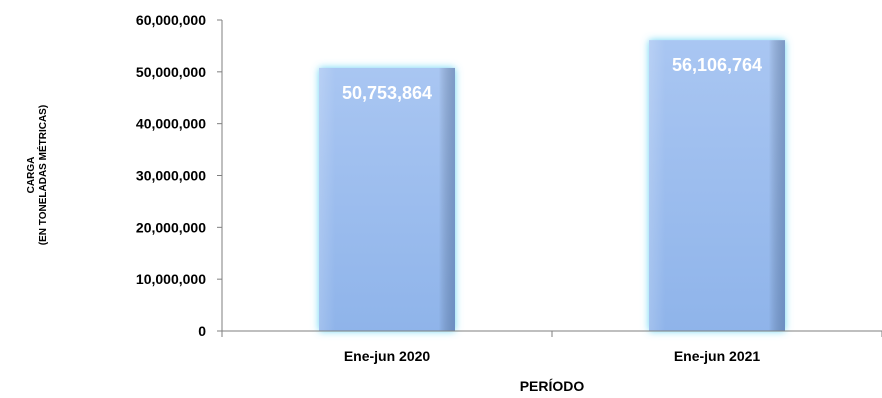  What do you see at coordinates (171, 176) in the screenshot?
I see `y-tick-label: 30,000,000` at bounding box center [171, 176].